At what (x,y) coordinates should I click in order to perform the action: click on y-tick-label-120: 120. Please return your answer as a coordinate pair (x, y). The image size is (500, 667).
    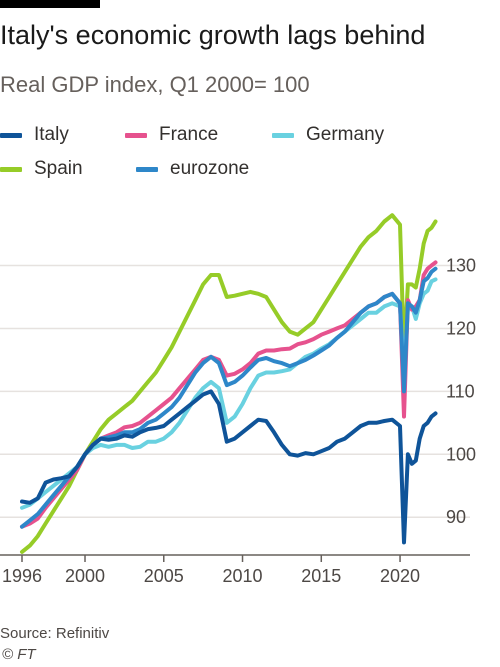
    Looking at the image, I should click on (461, 328).